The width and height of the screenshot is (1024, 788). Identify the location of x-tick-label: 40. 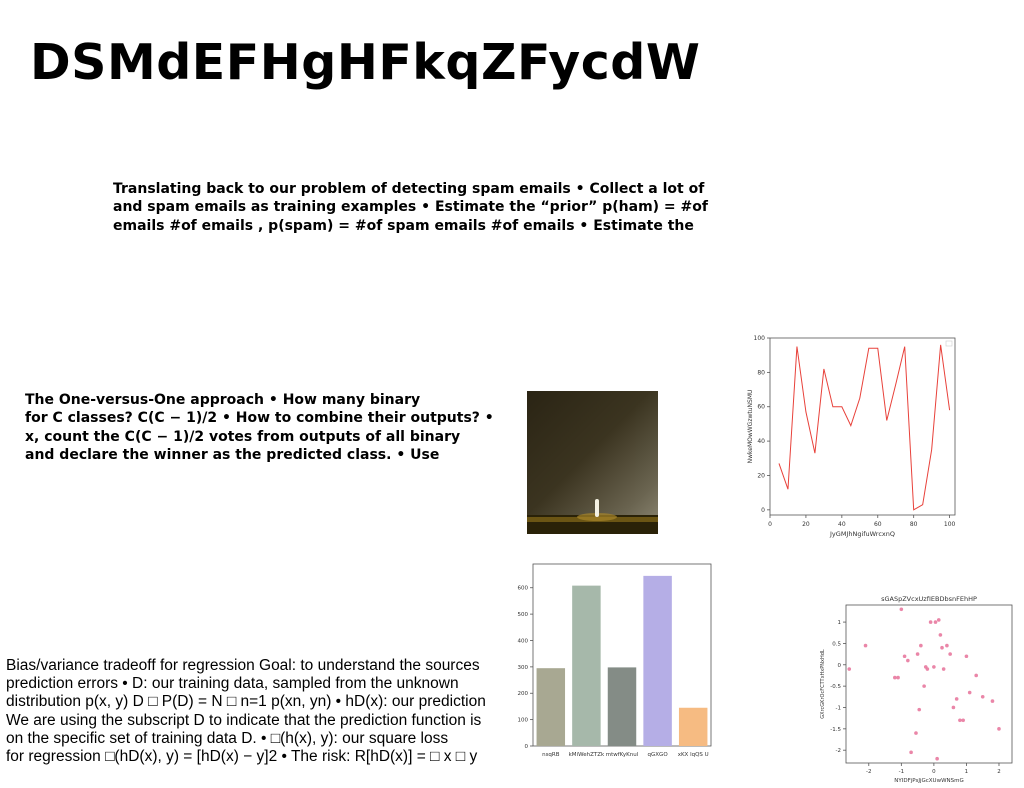
(842, 524).